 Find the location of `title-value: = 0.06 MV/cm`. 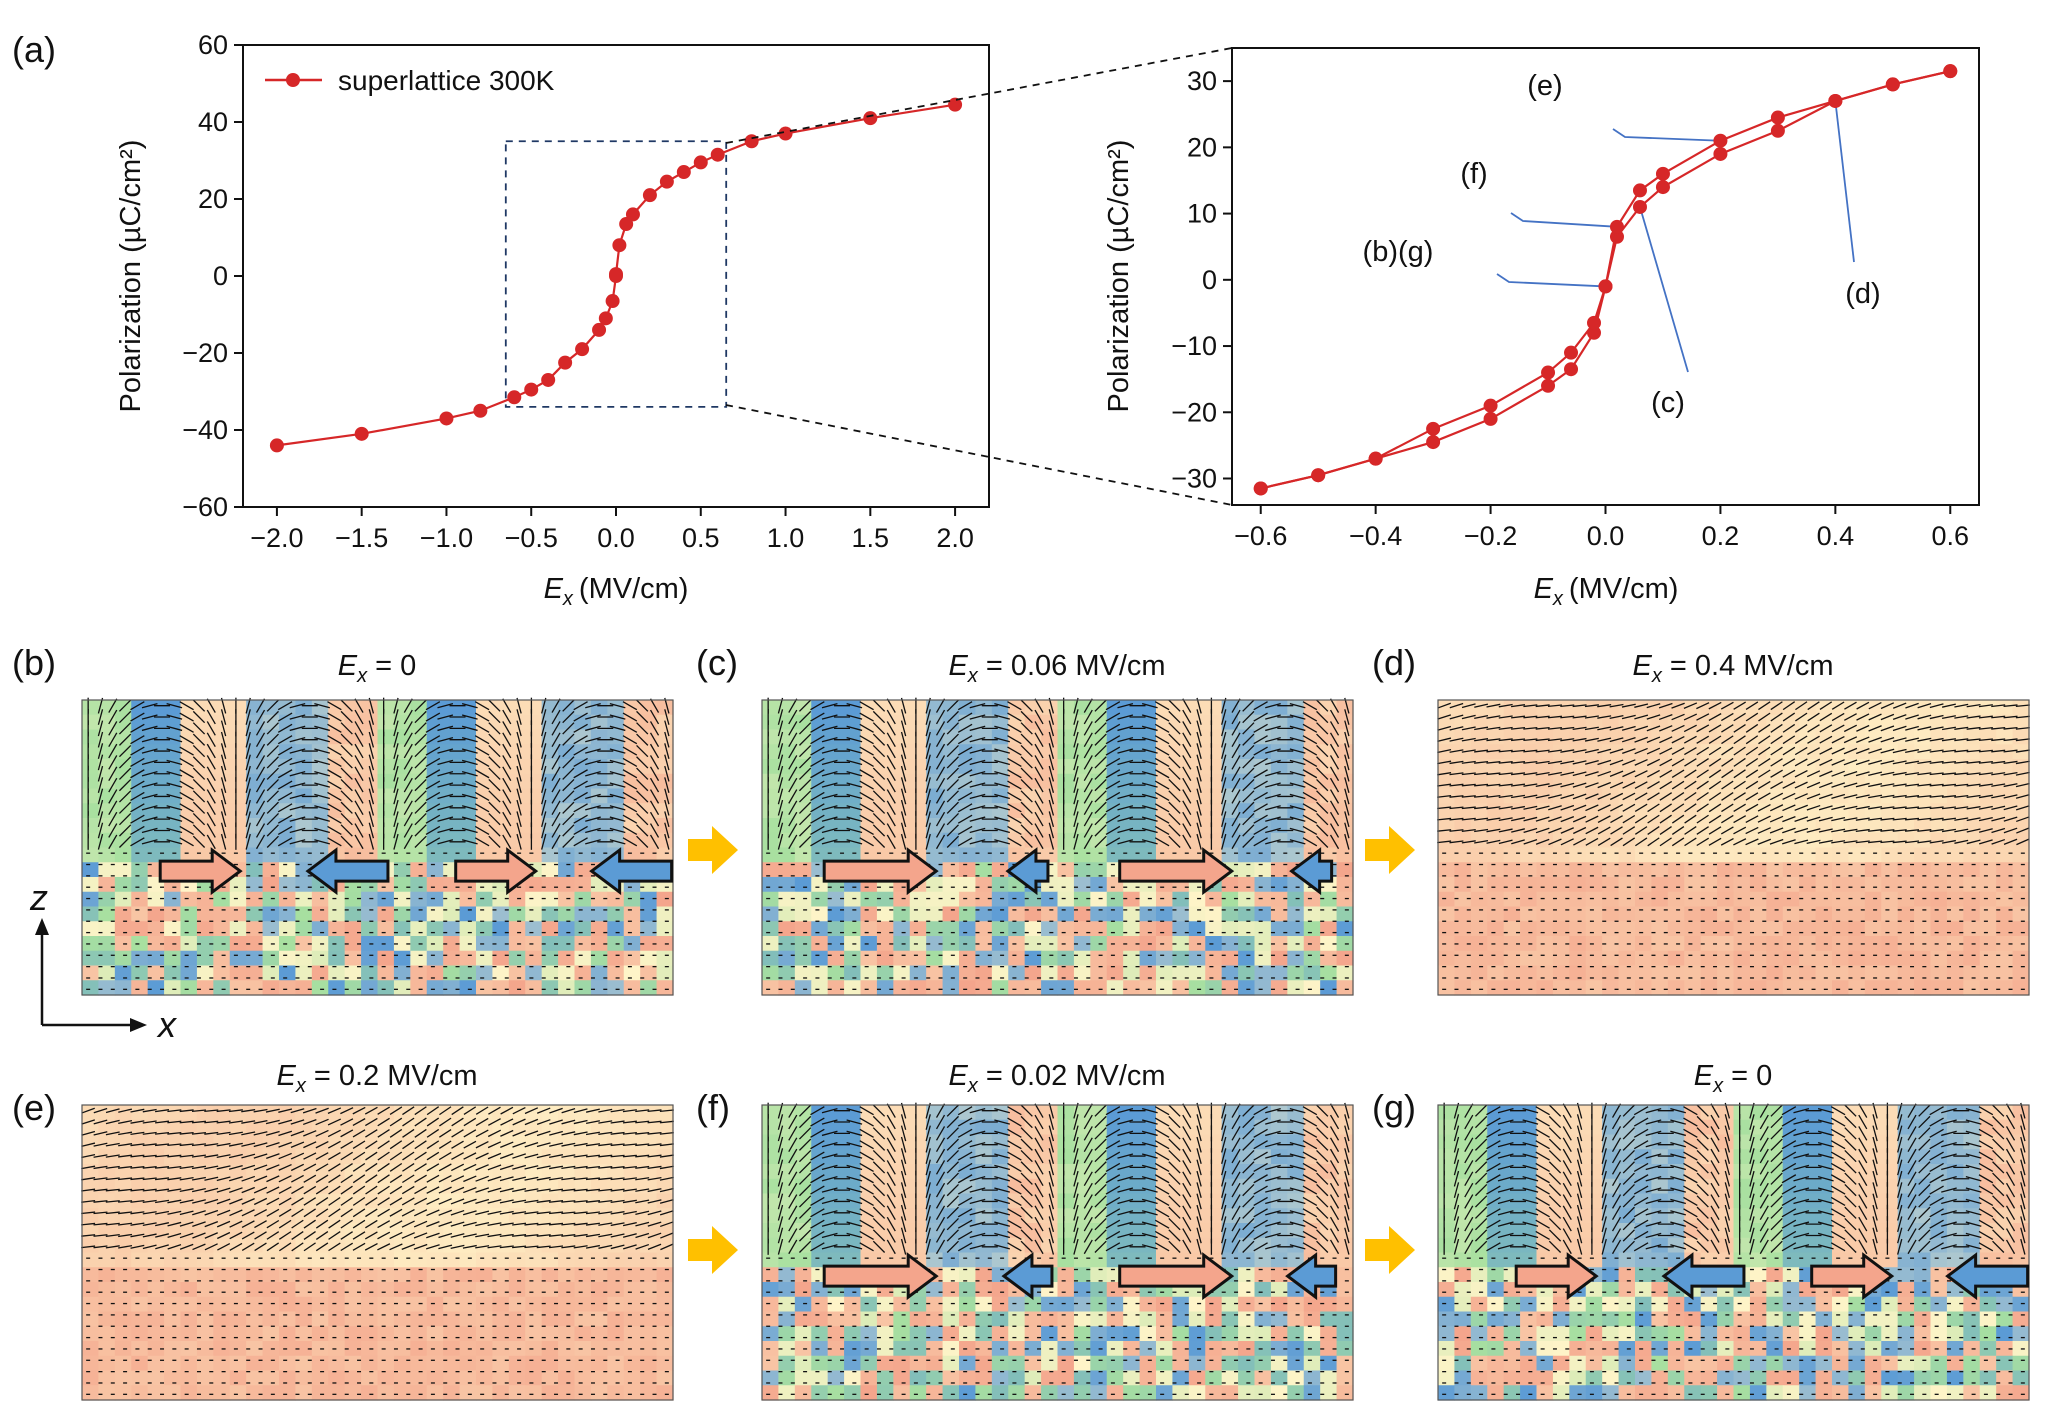

title-value: = 0.06 MV/cm is located at coordinates (1072, 666).